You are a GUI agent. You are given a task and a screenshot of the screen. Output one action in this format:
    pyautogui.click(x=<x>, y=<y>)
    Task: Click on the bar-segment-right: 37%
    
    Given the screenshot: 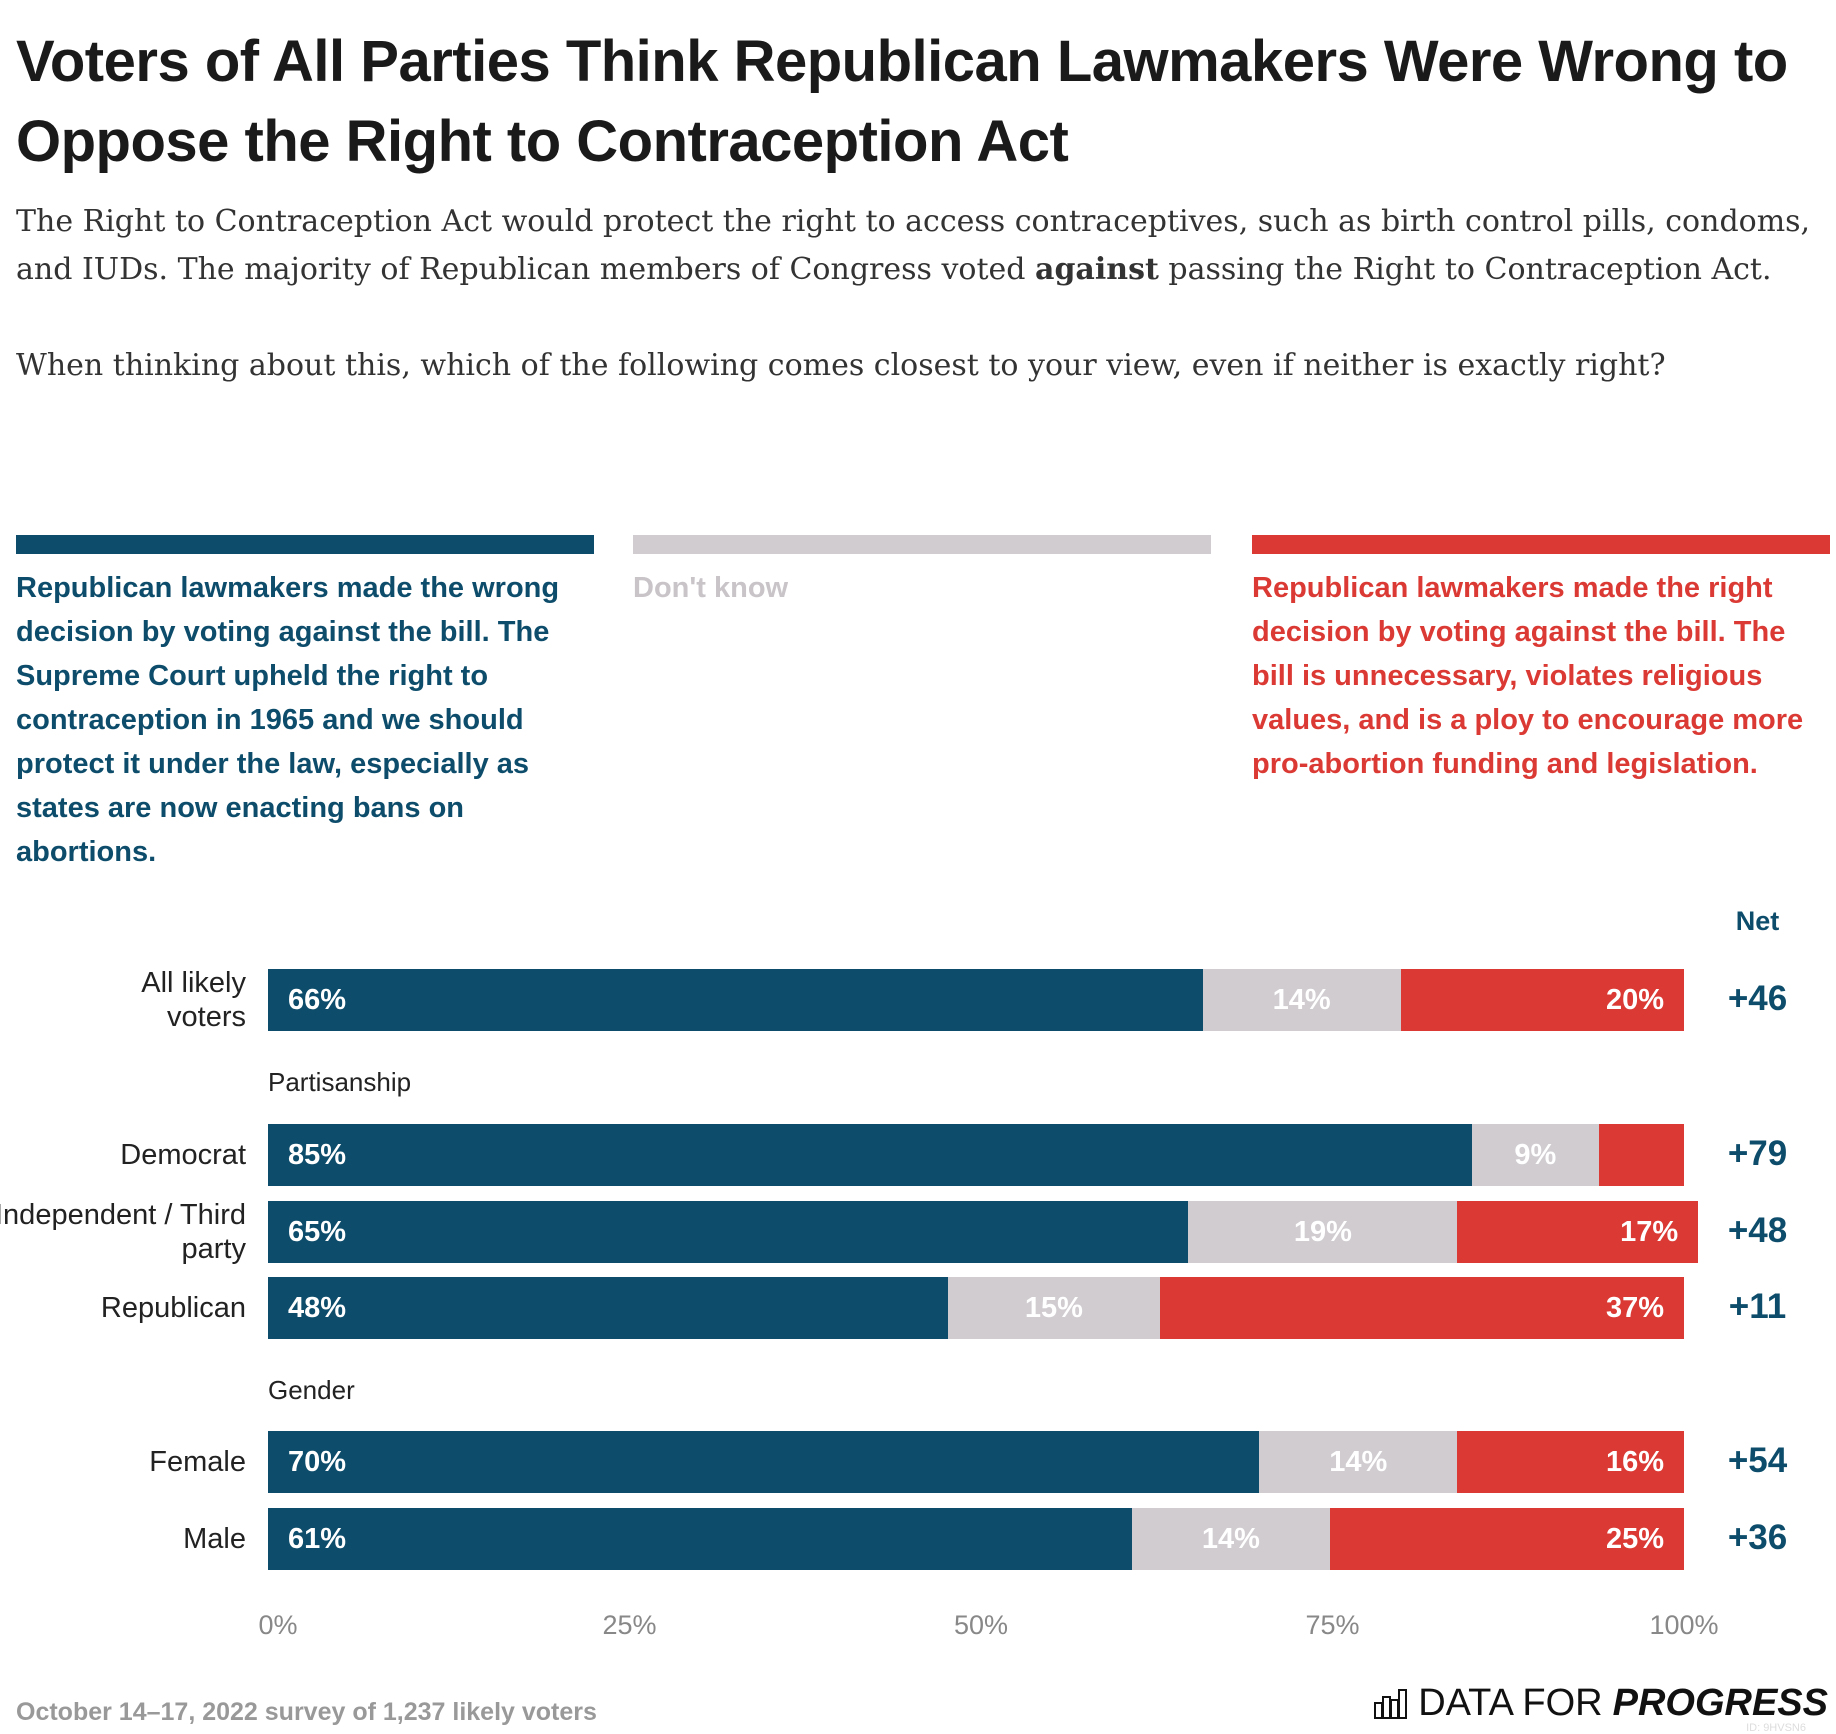 What is the action you would take?
    pyautogui.click(x=1422, y=1308)
    